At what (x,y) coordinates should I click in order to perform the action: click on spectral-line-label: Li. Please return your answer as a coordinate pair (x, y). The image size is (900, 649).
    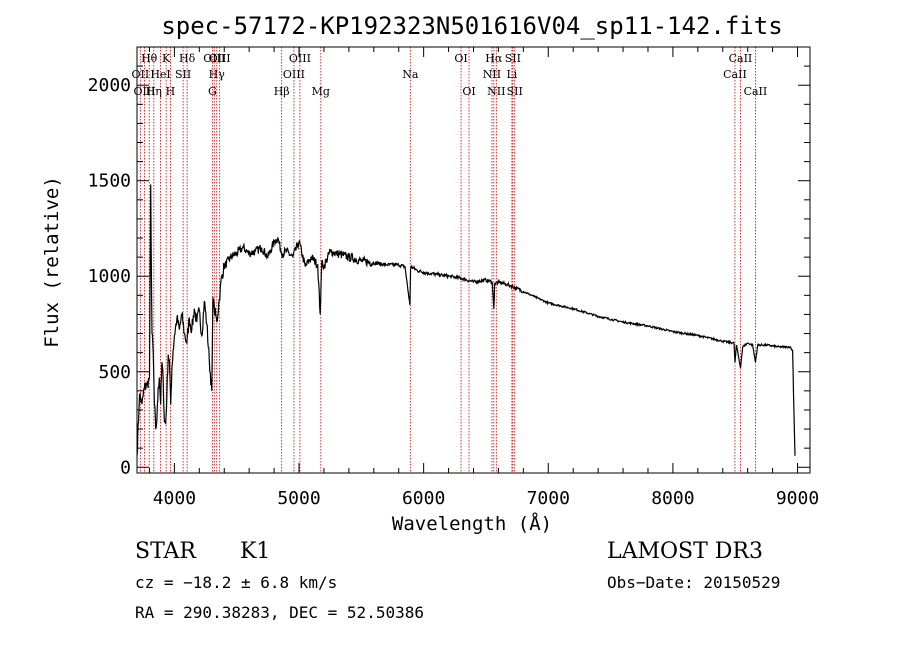
    Looking at the image, I should click on (511, 74).